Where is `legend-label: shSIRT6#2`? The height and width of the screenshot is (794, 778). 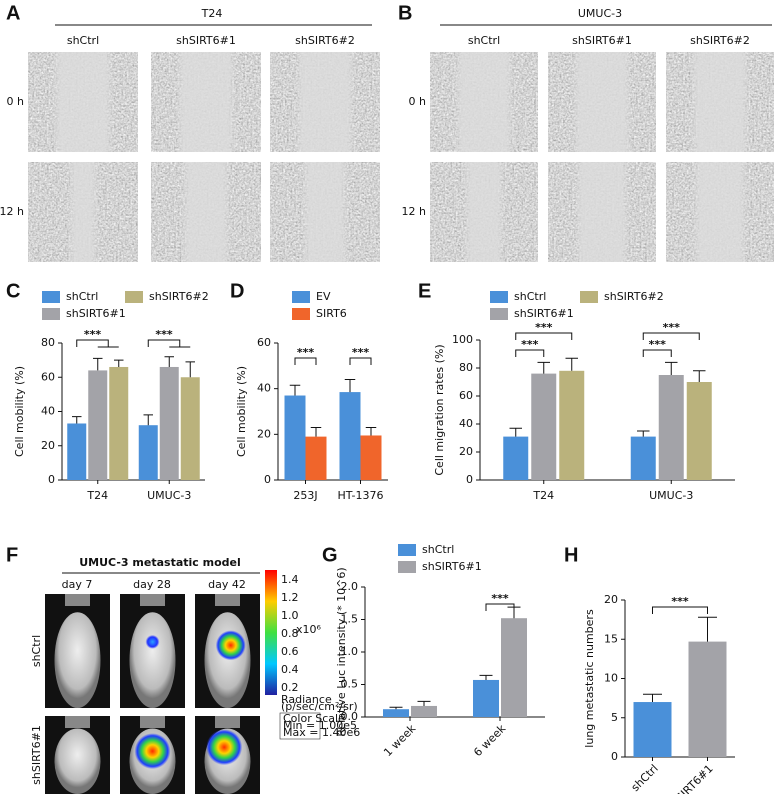 legend-label: shSIRT6#2 is located at coordinates (634, 296).